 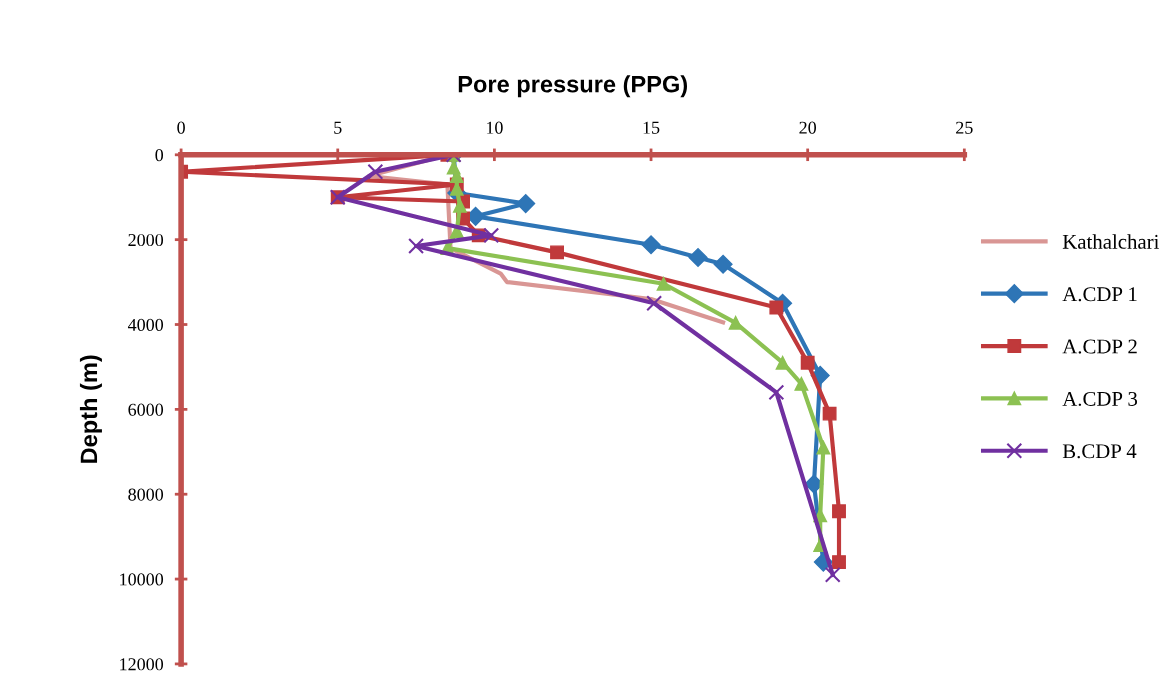 What do you see at coordinates (142, 664) in the screenshot?
I see `y-tick-label: 12000` at bounding box center [142, 664].